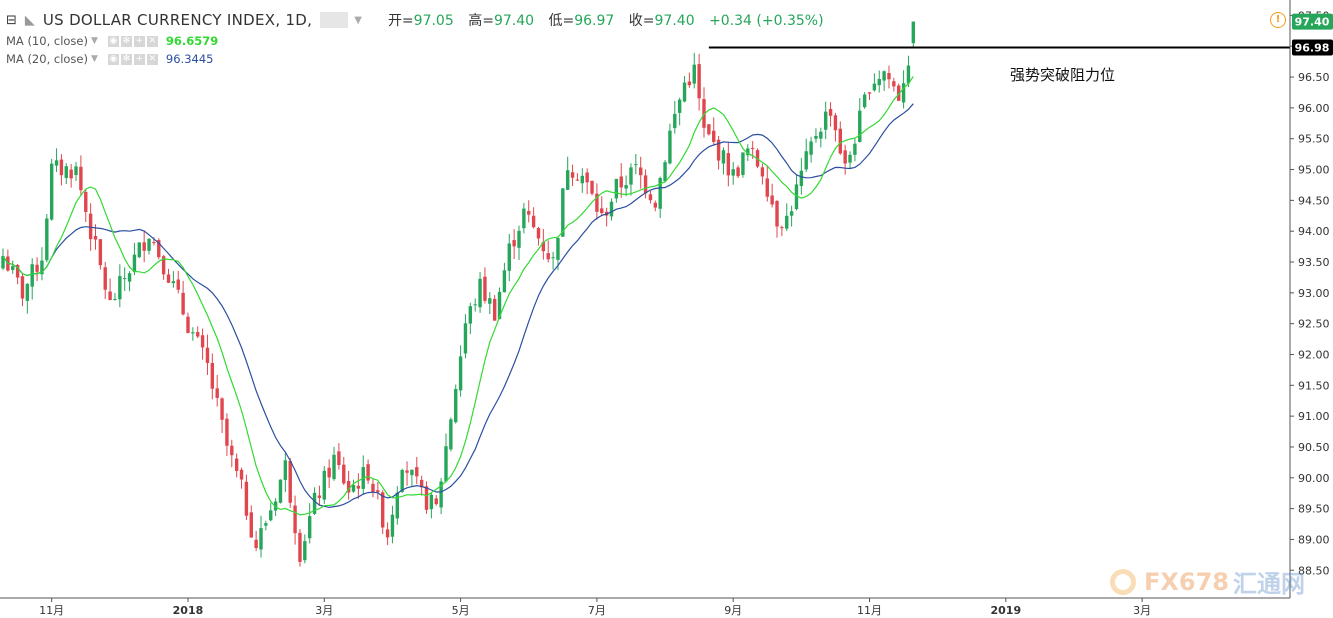 The image size is (1333, 618). Describe the element at coordinates (334, 20) in the screenshot. I see `symbol-logo-placeholder` at that location.